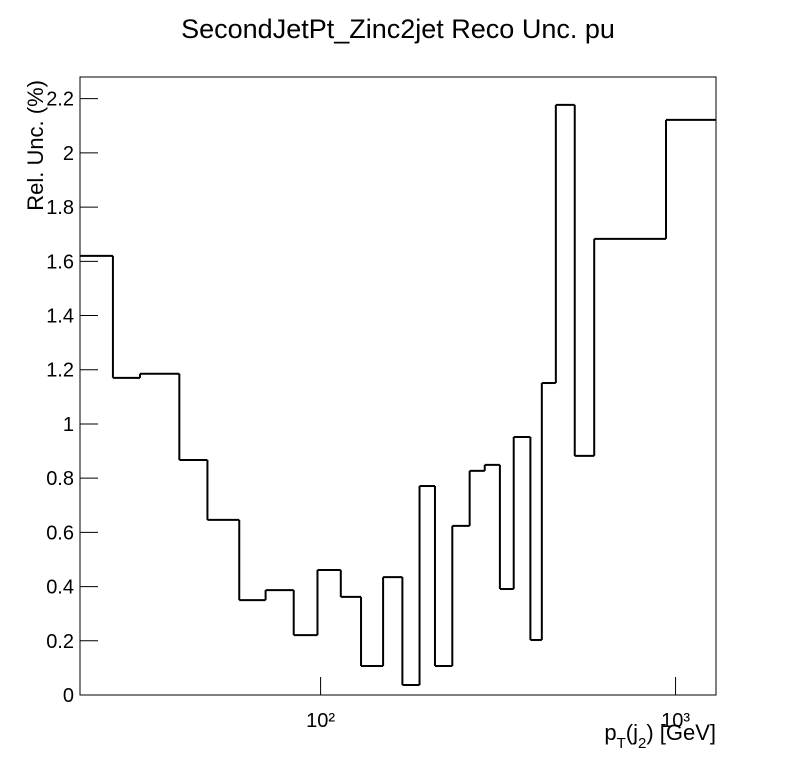  I want to click on y-tick-label: 1.8, so click(60, 208).